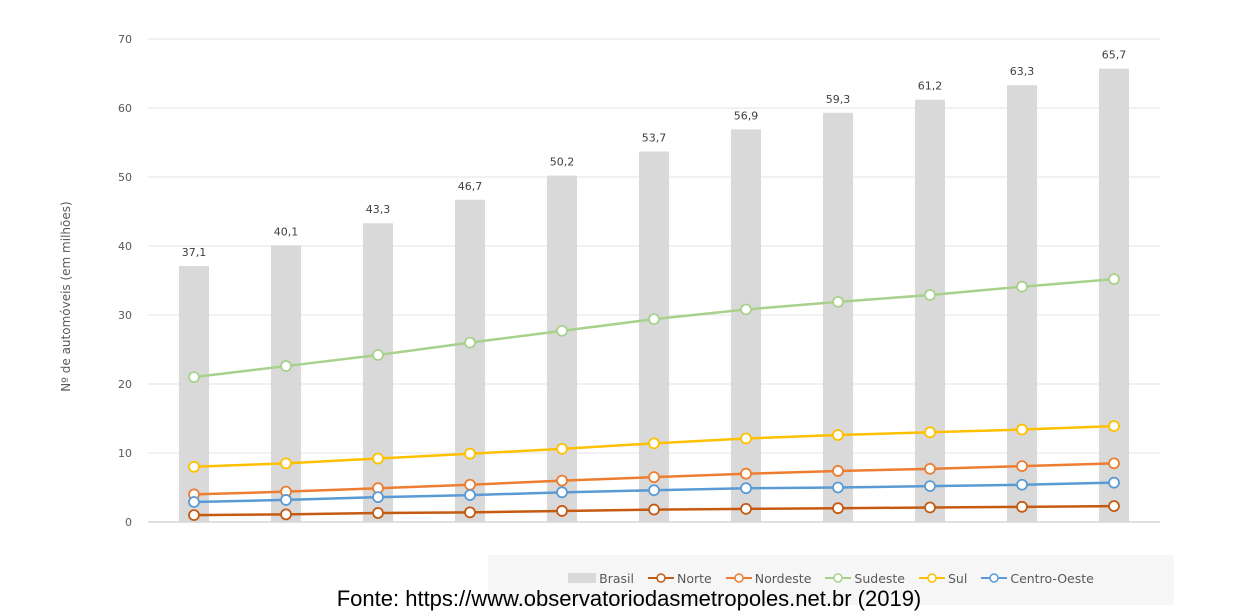 The image size is (1258, 612). I want to click on bar-data-label: 40,1, so click(286, 231).